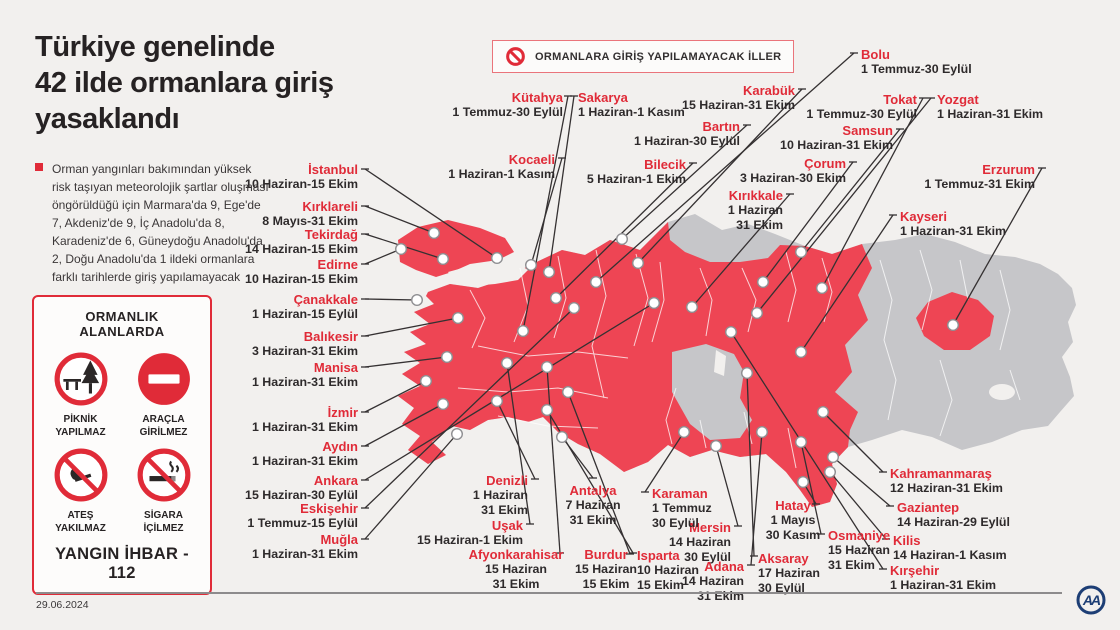 The image size is (1120, 630). I want to click on sign-no-entry: ARAÇLA GİRİLMEZ, so click(163, 395).